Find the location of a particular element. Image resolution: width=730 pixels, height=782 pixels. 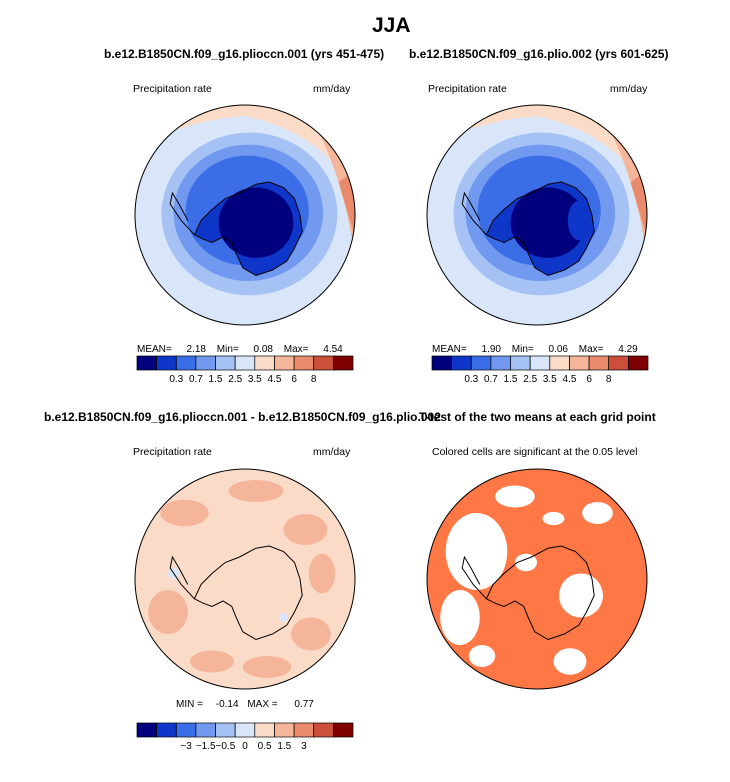

colorbar-tick-label: 3.5 is located at coordinates (255, 379).